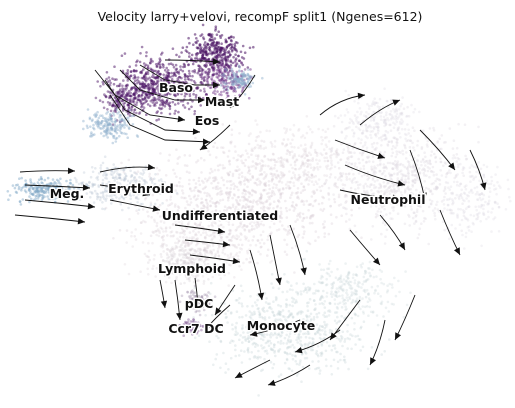 The height and width of the screenshot is (408, 515). I want to click on cluster-points-erythroid, so click(119, 183).